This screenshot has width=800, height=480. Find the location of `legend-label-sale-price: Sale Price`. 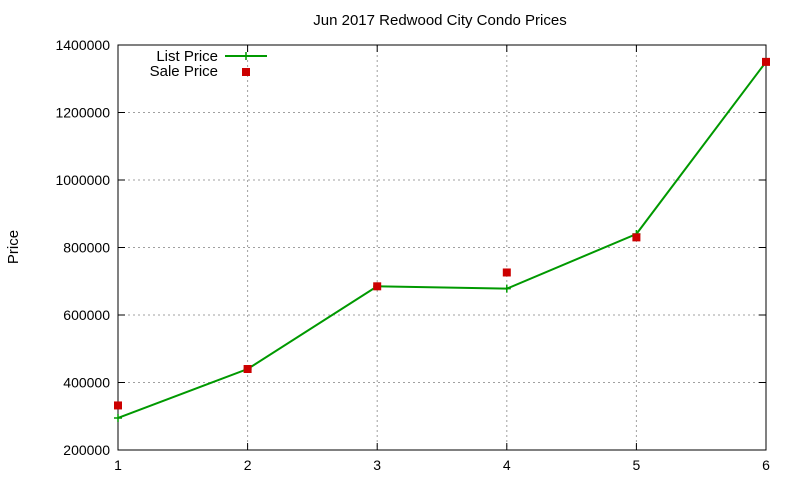

legend-label-sale-price: Sale Price is located at coordinates (184, 71).